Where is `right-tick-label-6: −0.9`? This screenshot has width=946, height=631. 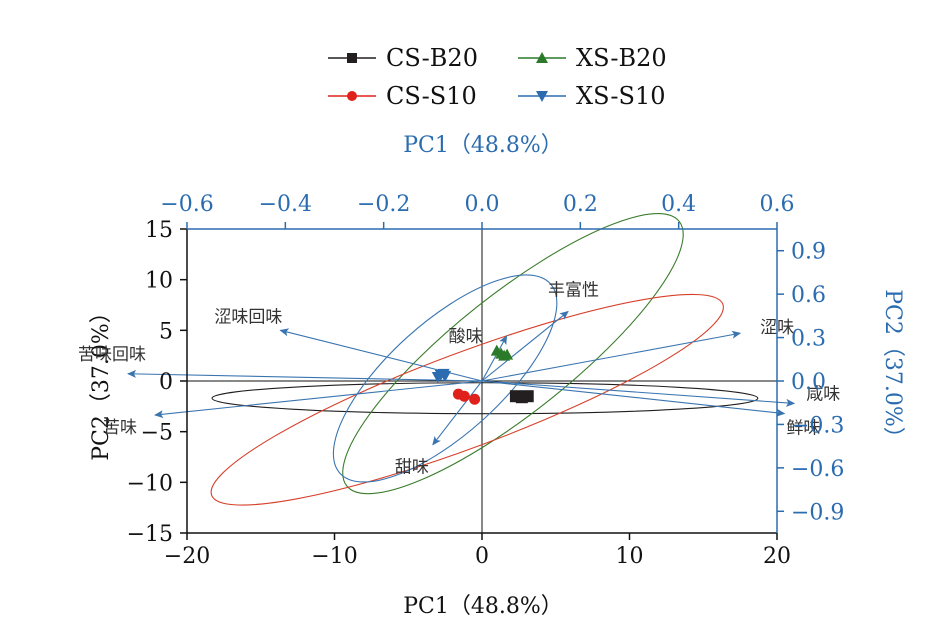
right-tick-label-6: −0.9 is located at coordinates (817, 512).